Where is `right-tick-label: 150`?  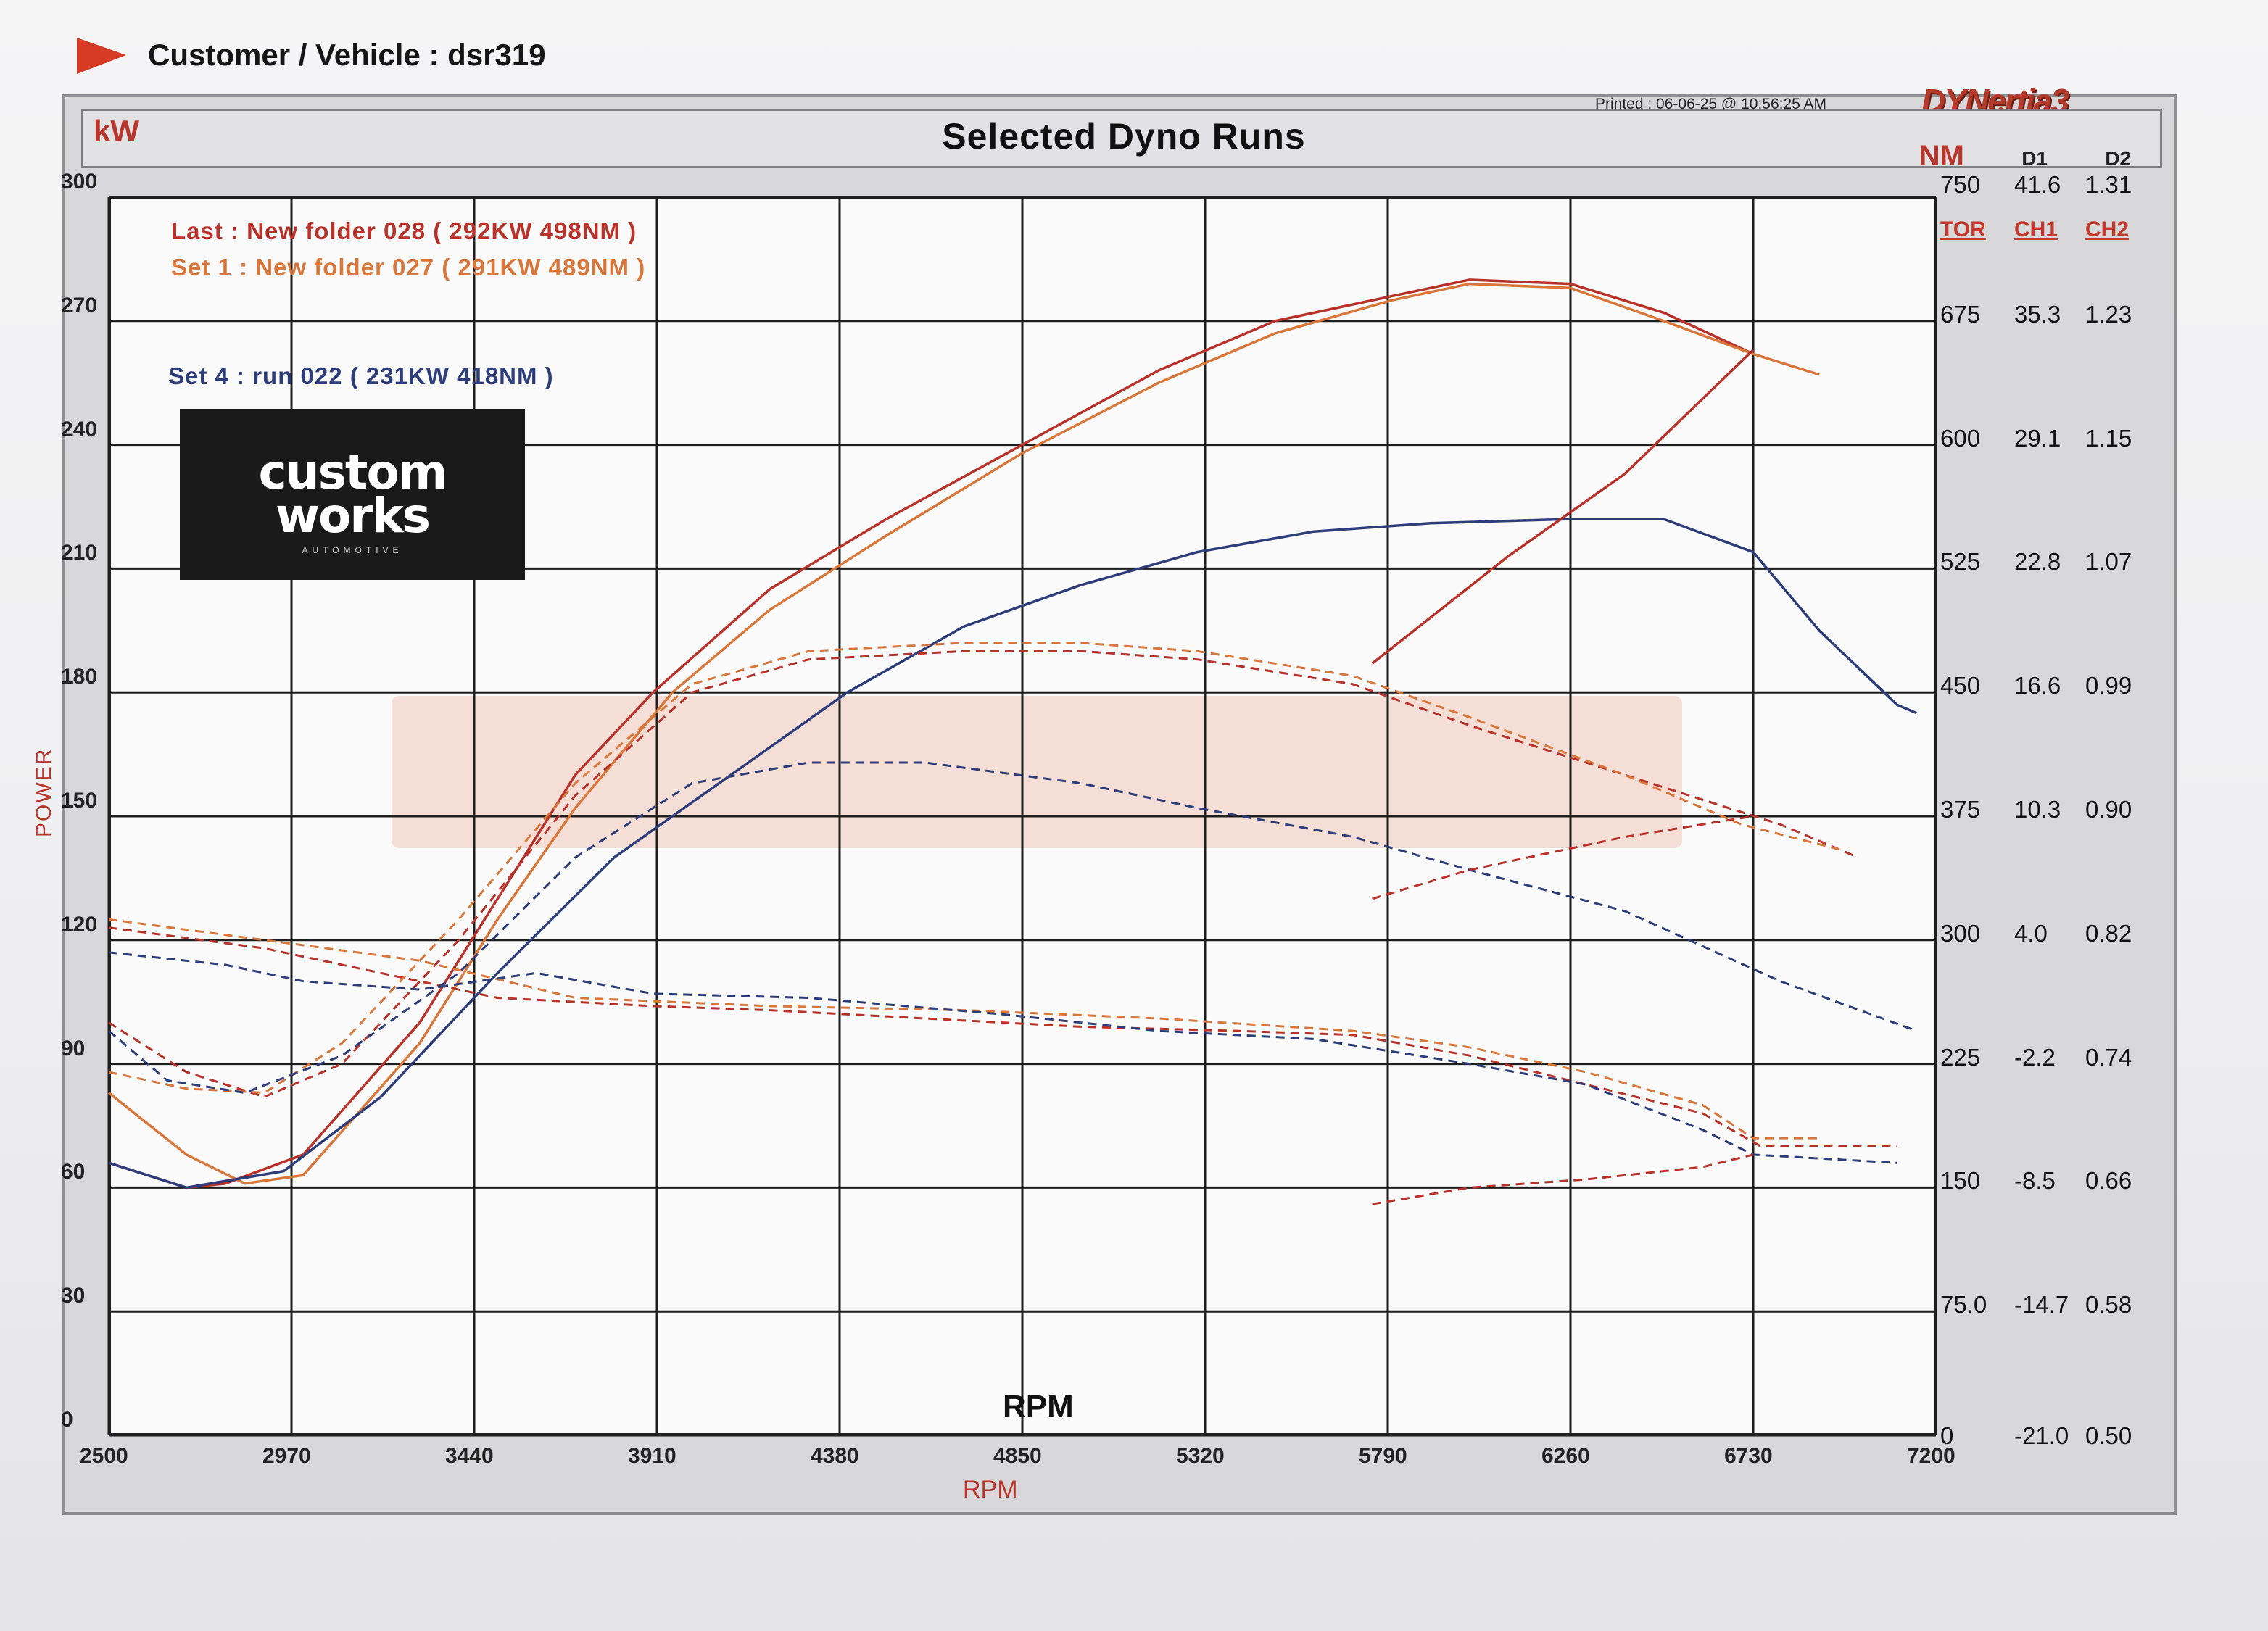
right-tick-label: 150 is located at coordinates (1960, 1181).